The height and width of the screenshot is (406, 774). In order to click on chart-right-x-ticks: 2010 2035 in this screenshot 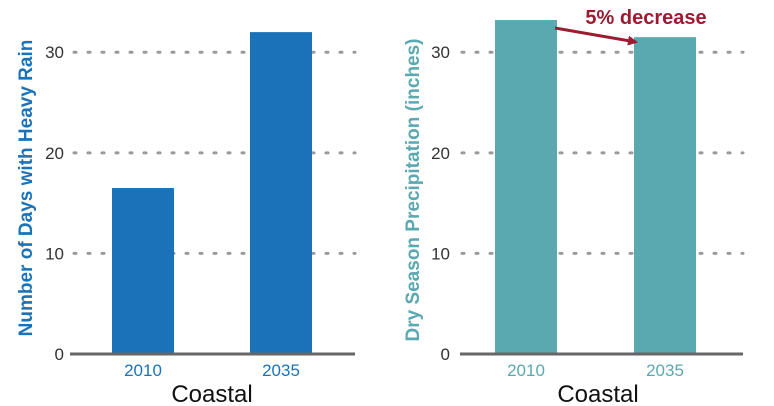, I will do `click(595, 370)`.